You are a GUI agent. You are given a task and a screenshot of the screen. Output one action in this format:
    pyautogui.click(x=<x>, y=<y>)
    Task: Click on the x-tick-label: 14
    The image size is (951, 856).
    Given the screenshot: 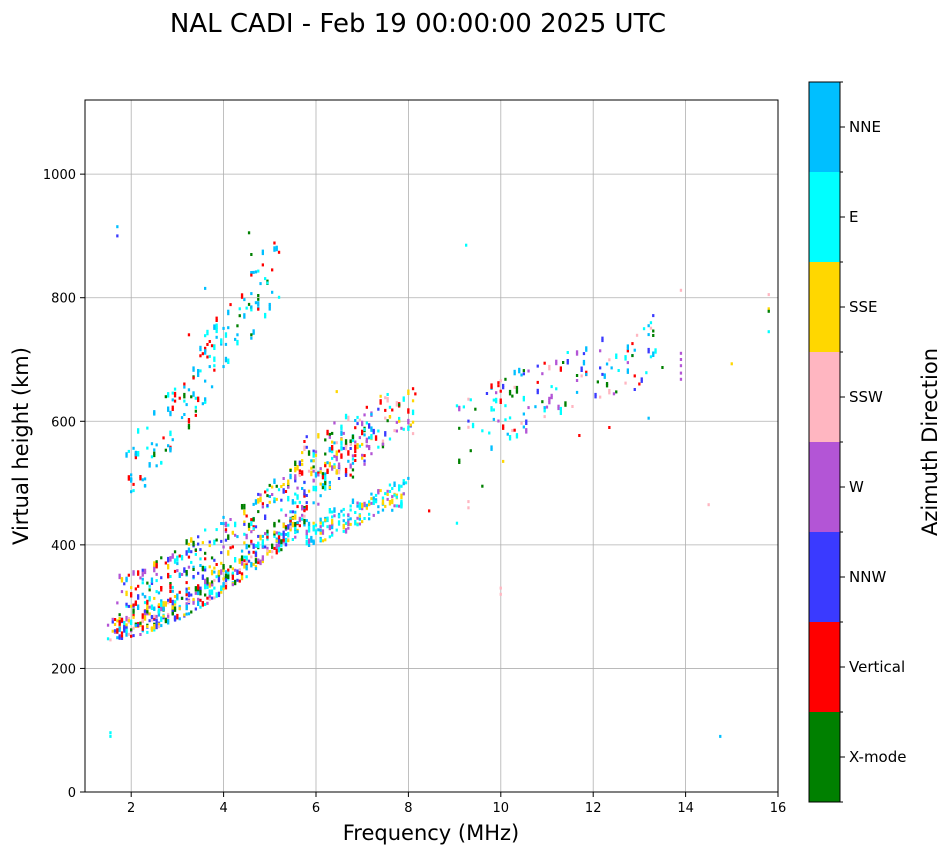 What is the action you would take?
    pyautogui.click(x=685, y=808)
    